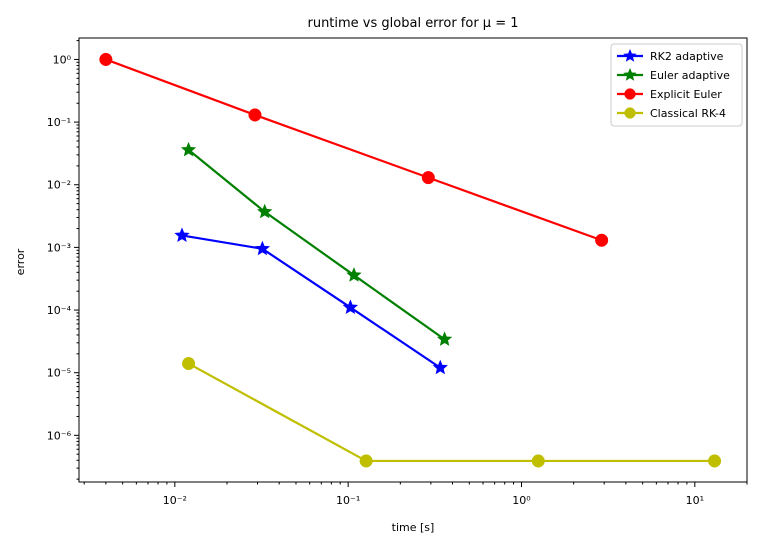 The image size is (762, 548). I want to click on chart-title: runtime vs global error for μ = 1, so click(412, 23).